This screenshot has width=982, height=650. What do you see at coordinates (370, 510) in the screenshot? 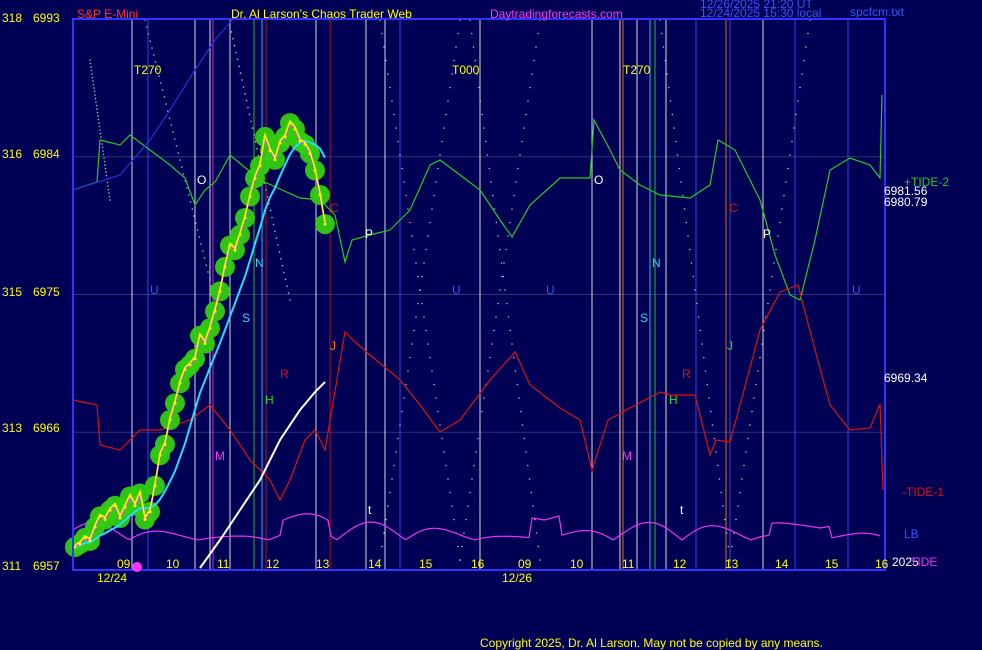
I see `vline-letter: t` at bounding box center [370, 510].